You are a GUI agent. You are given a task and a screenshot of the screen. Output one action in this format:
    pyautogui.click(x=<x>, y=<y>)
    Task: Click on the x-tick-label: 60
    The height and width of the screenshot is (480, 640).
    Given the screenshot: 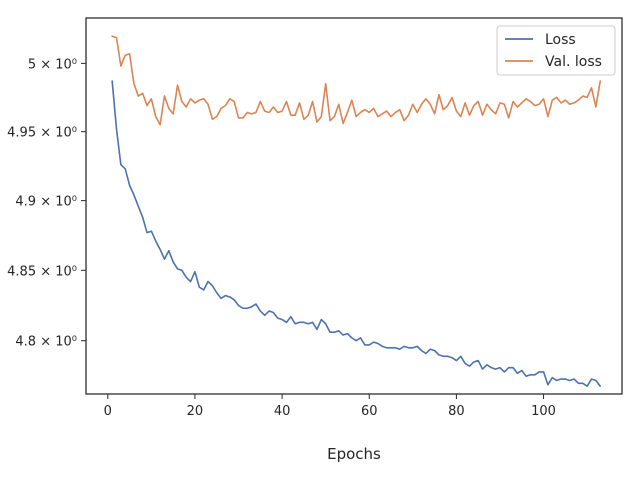 What is the action you would take?
    pyautogui.click(x=369, y=411)
    